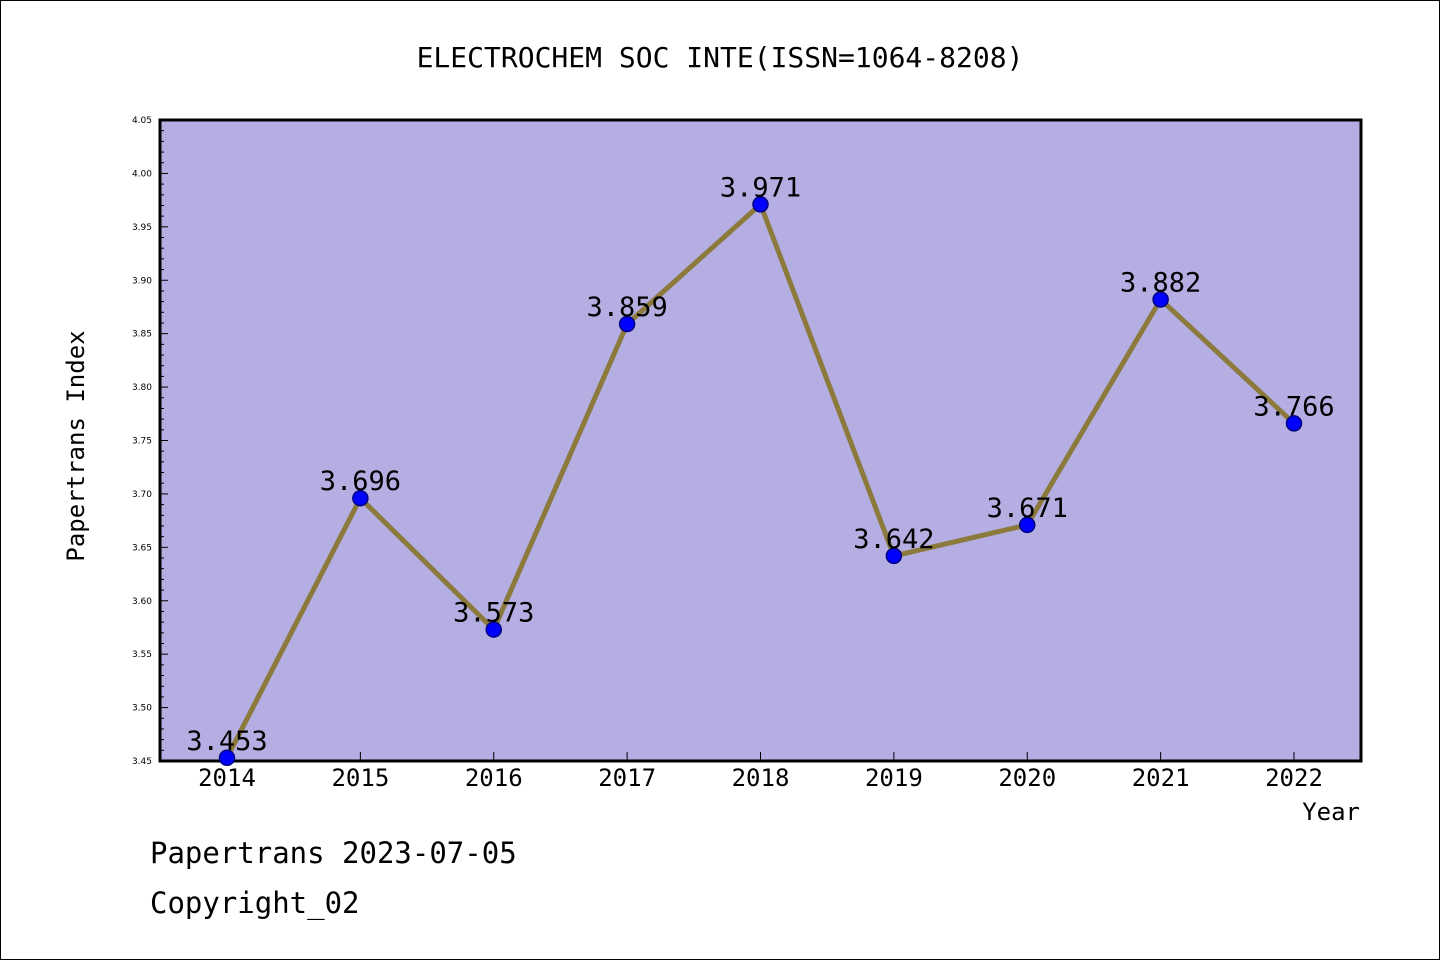 This screenshot has height=960, width=1440. I want to click on y-tick-label: 4.00, so click(142, 174).